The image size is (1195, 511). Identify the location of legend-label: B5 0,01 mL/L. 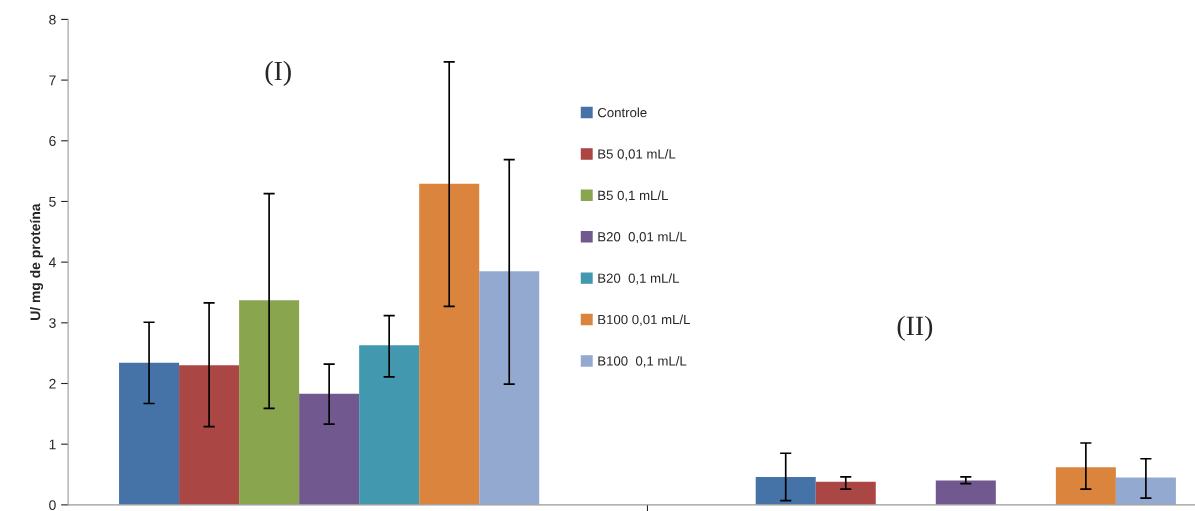
(637, 154).